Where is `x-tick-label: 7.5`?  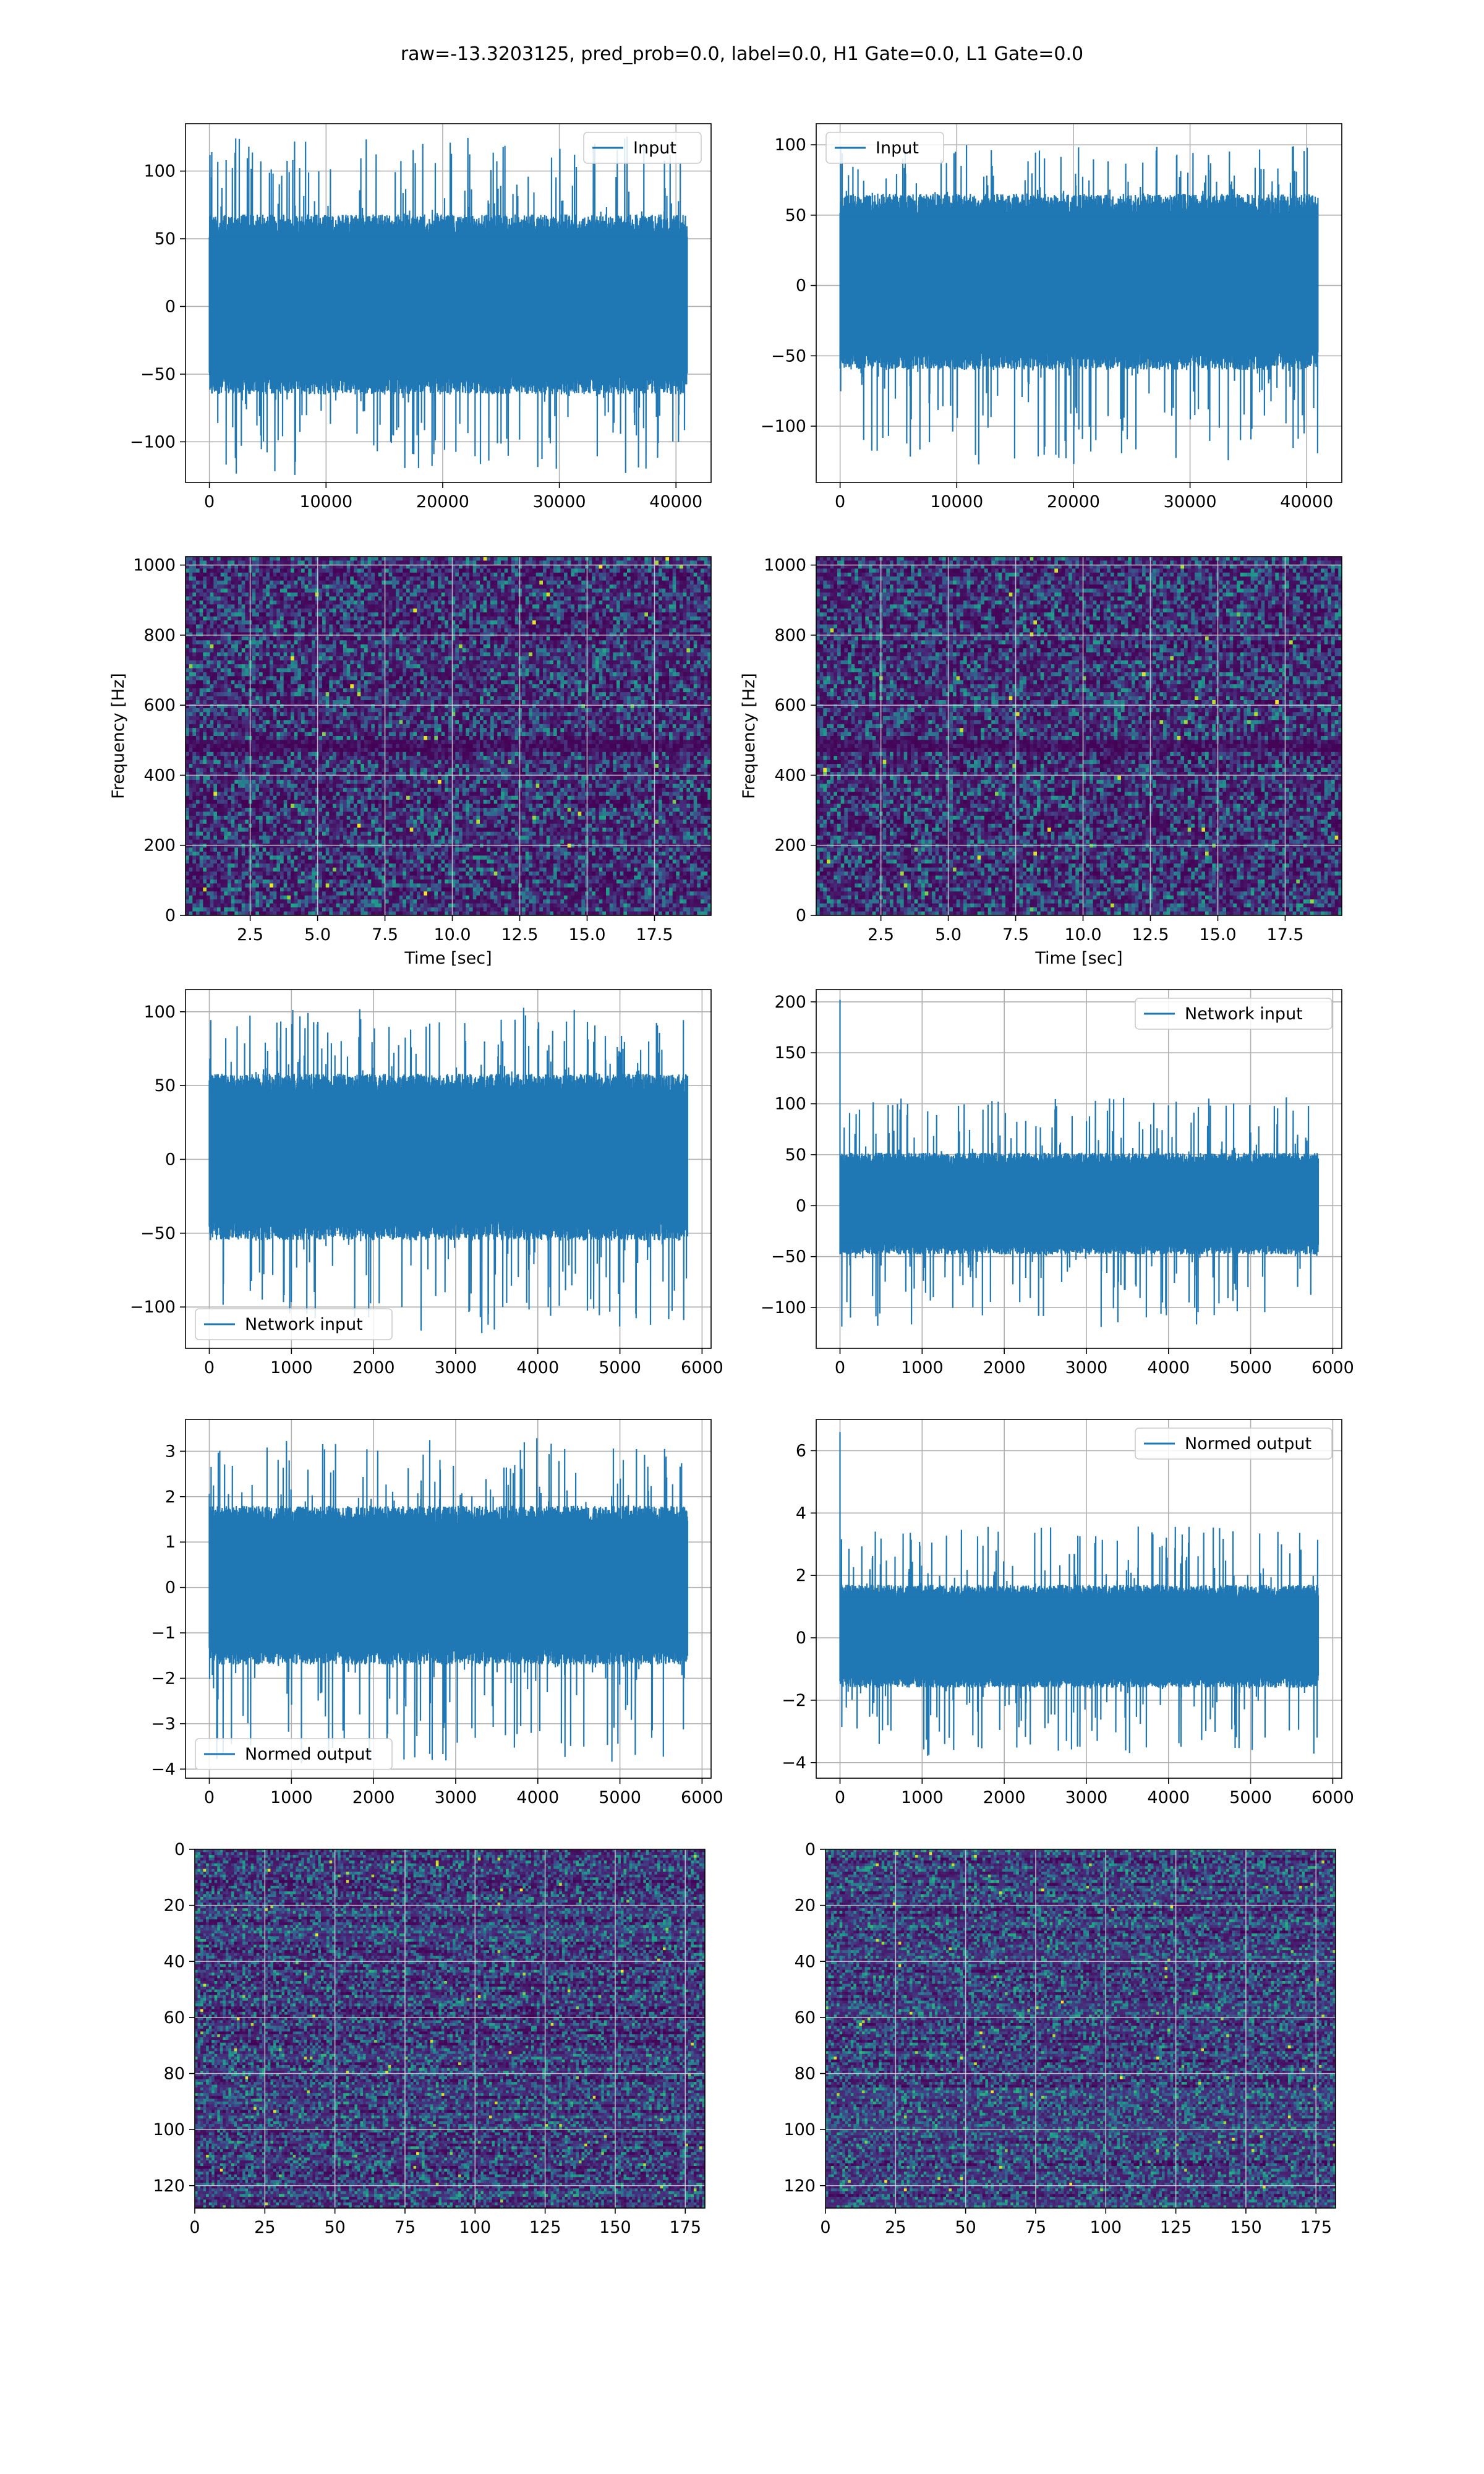 x-tick-label: 7.5 is located at coordinates (1015, 934).